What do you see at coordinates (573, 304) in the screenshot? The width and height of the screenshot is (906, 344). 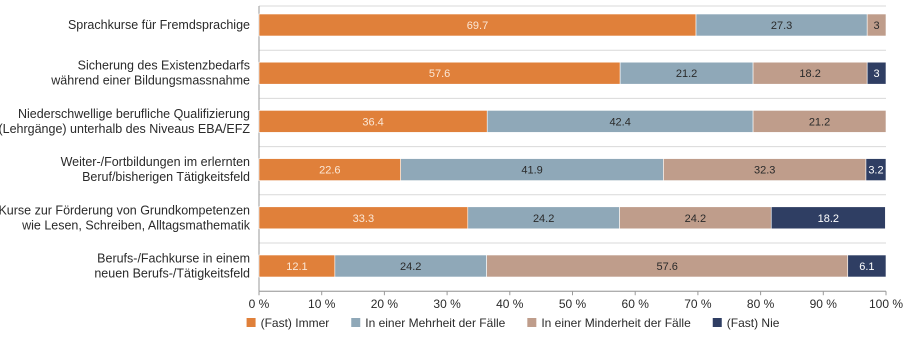 I see `x-tick-label: 50 %` at bounding box center [573, 304].